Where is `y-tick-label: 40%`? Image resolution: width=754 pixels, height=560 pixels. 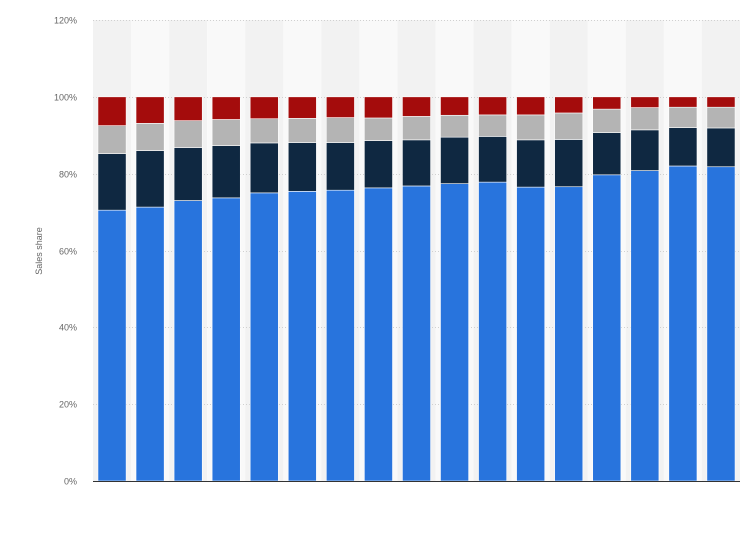
y-tick-label: 40% is located at coordinates (68, 328).